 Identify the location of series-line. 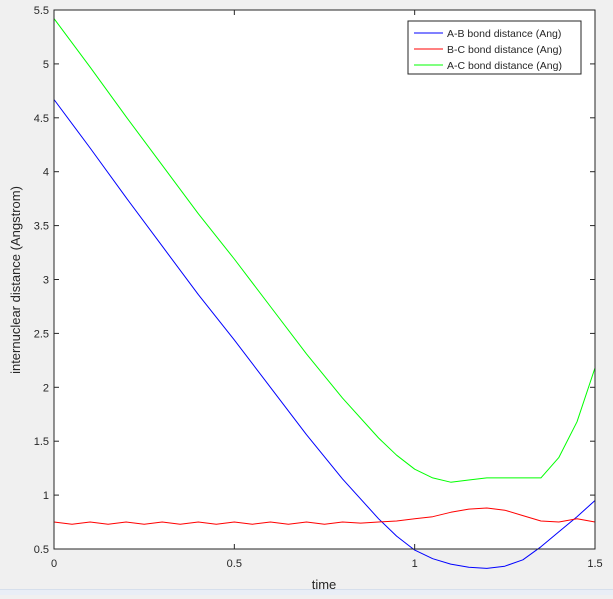
(324, 516).